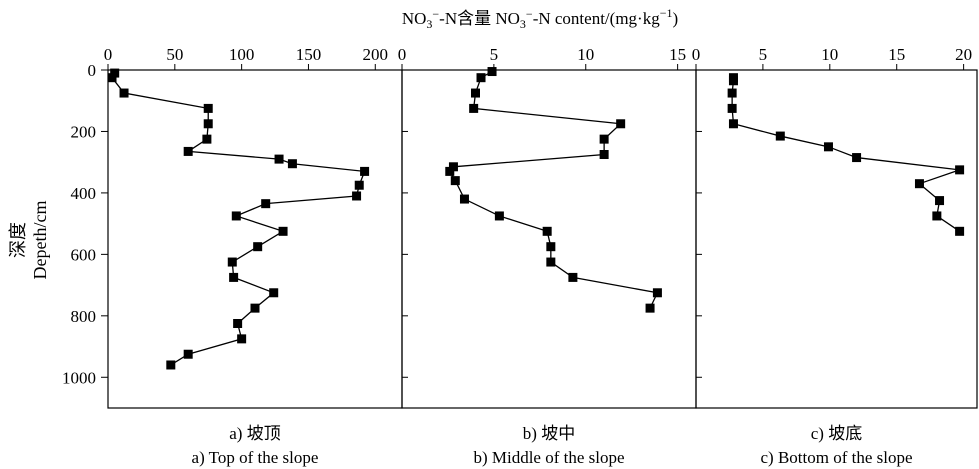 The width and height of the screenshot is (979, 469). Describe the element at coordinates (40, 240) in the screenshot. I see `y-axis-label-en: Depeth/cm` at that location.